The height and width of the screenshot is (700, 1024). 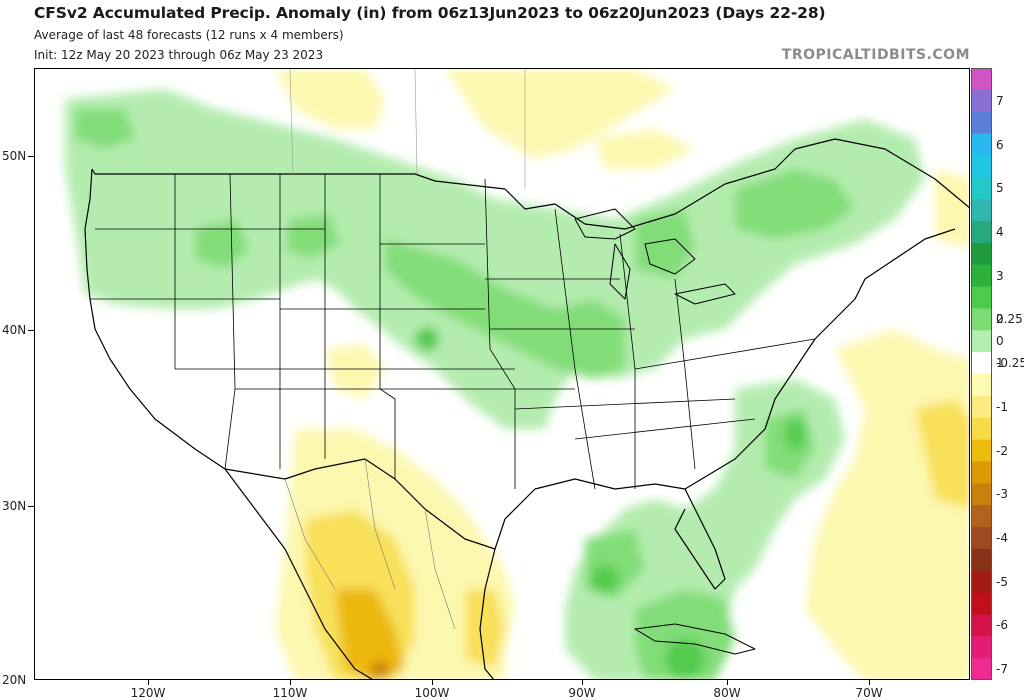 I want to click on colorbar-label: -4, so click(x=1002, y=537).